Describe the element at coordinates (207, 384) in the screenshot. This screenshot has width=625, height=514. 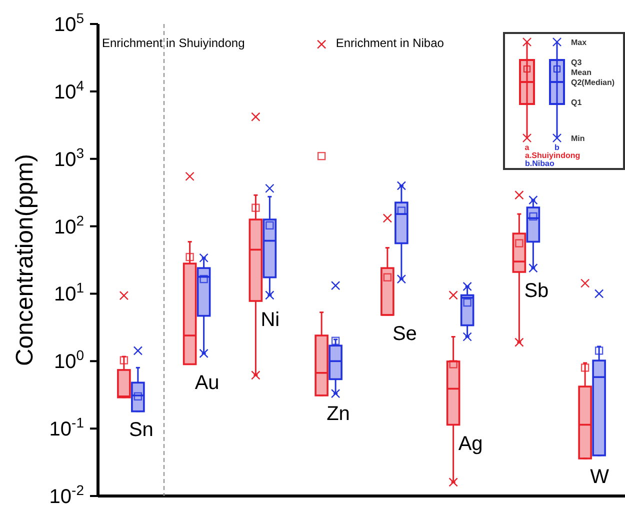
I see `annotation: Au` at that location.